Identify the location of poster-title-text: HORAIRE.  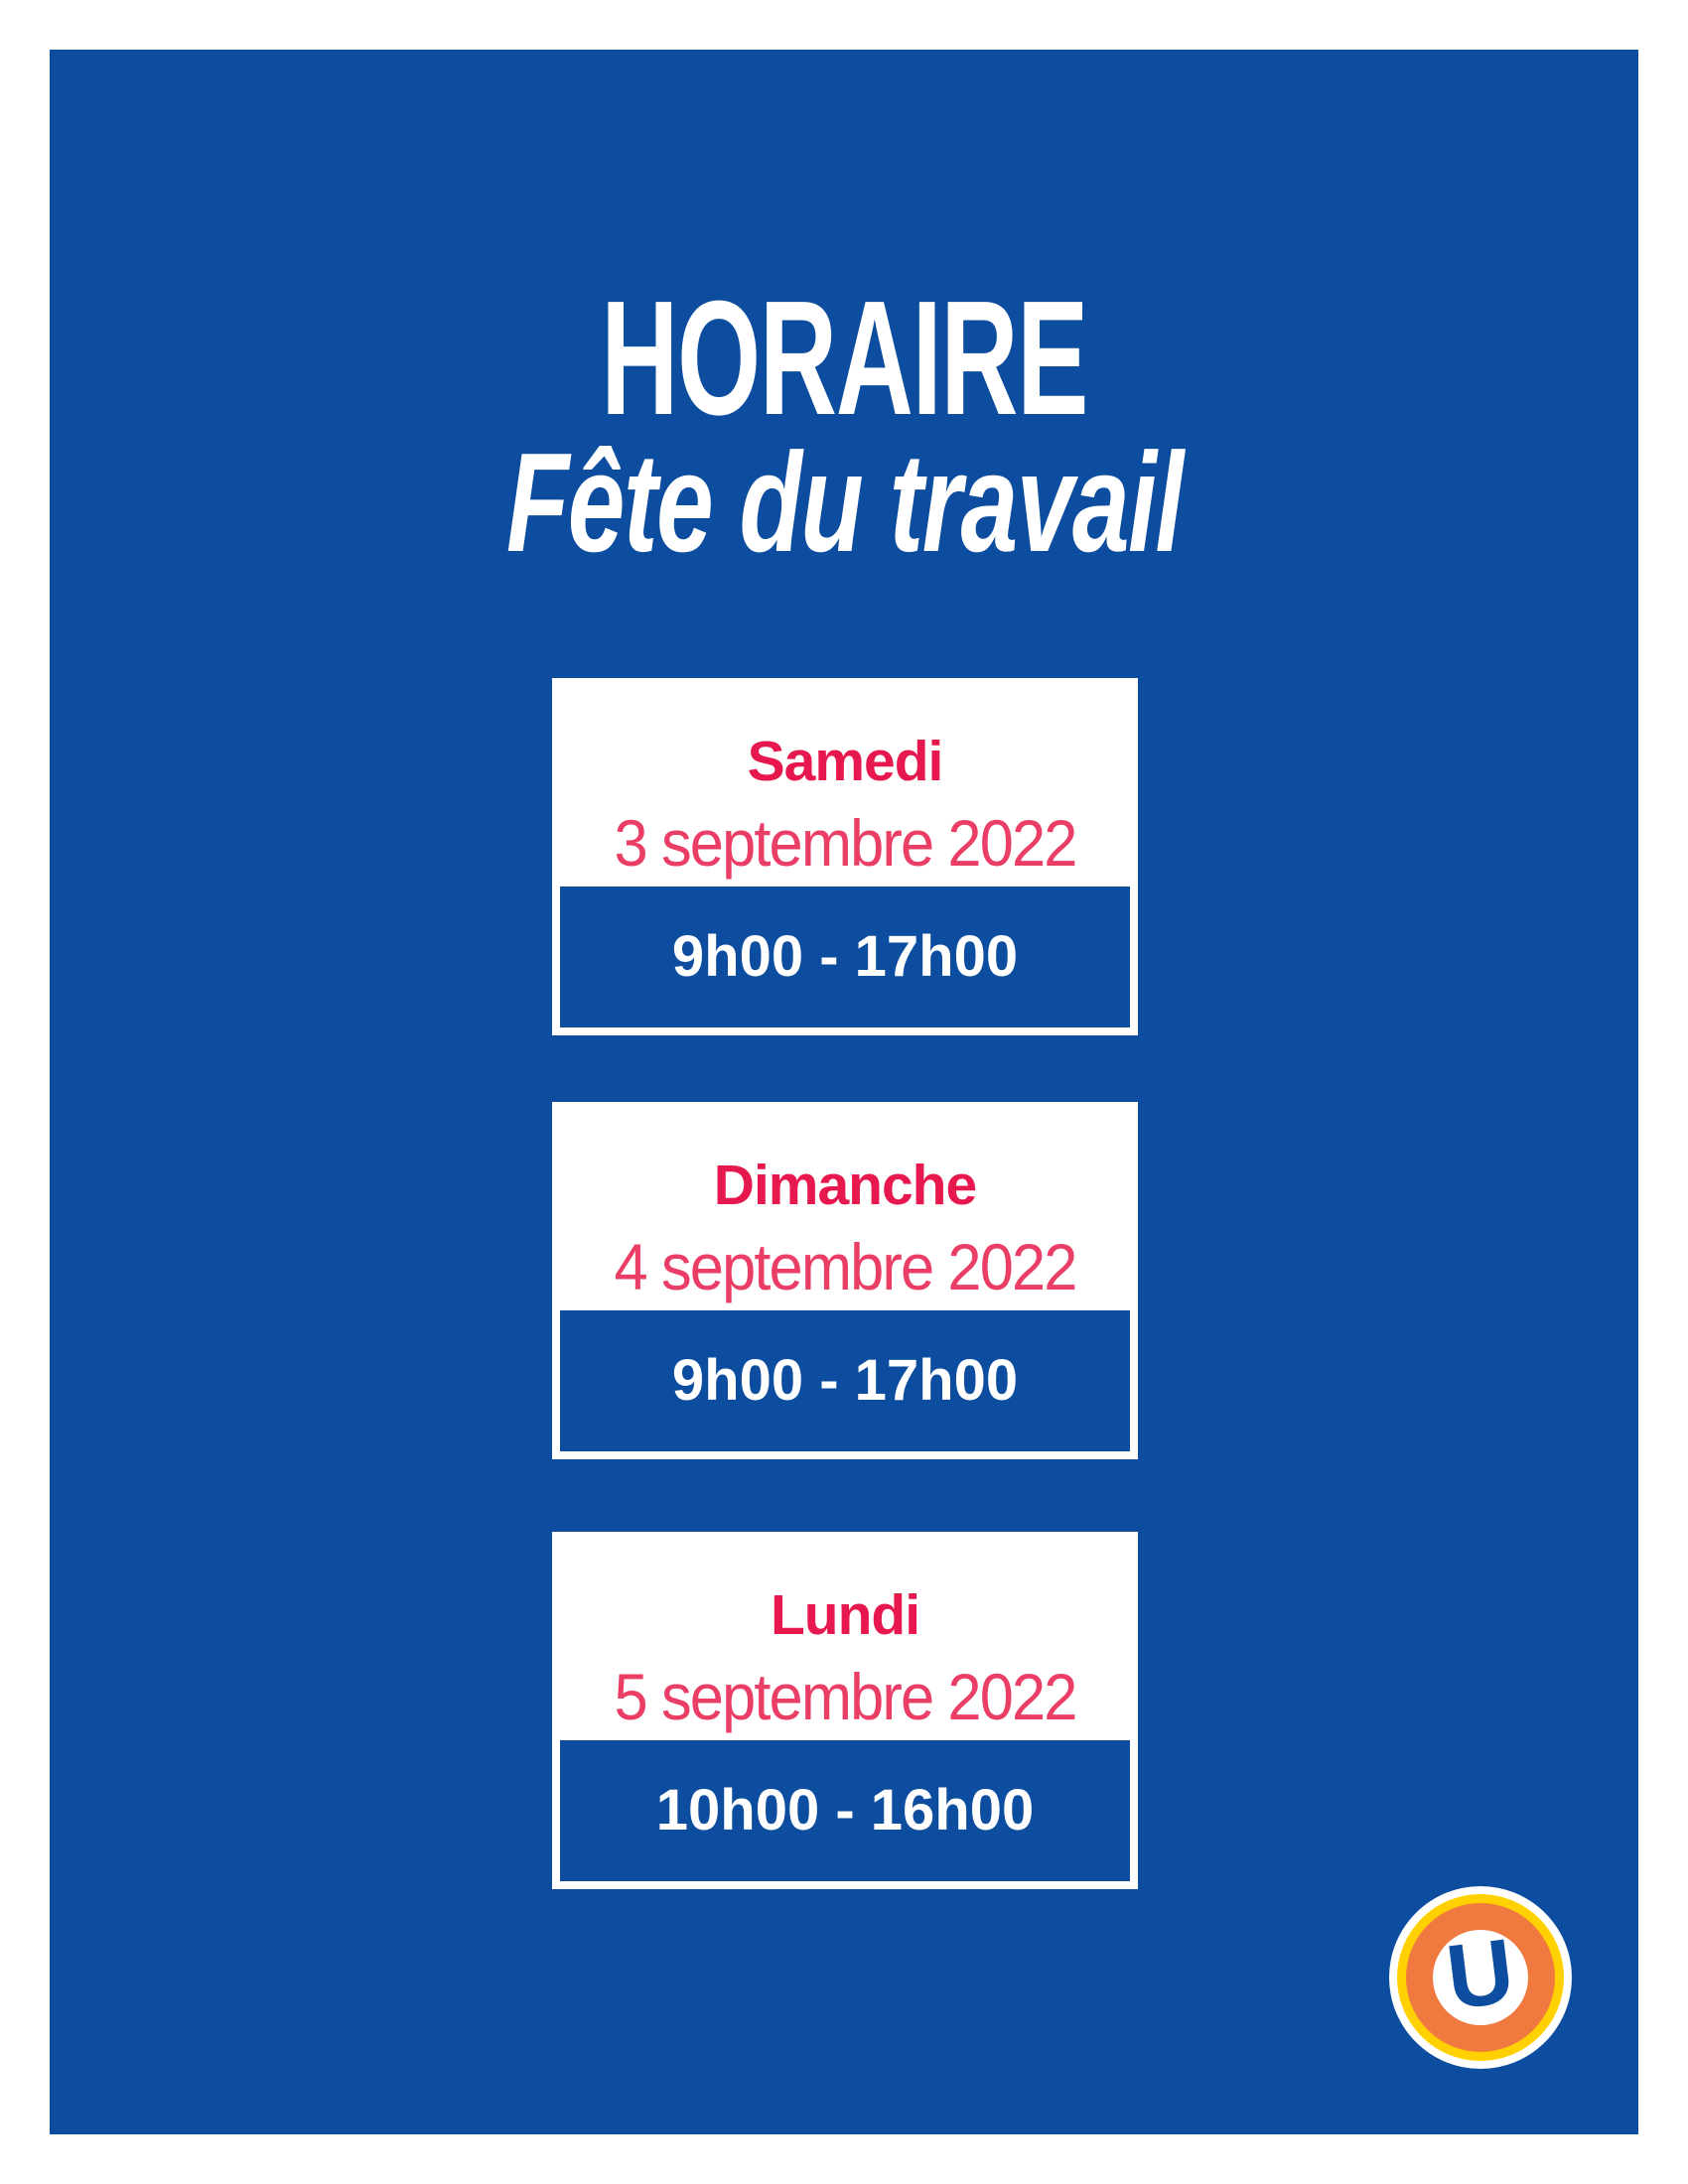
(844, 358).